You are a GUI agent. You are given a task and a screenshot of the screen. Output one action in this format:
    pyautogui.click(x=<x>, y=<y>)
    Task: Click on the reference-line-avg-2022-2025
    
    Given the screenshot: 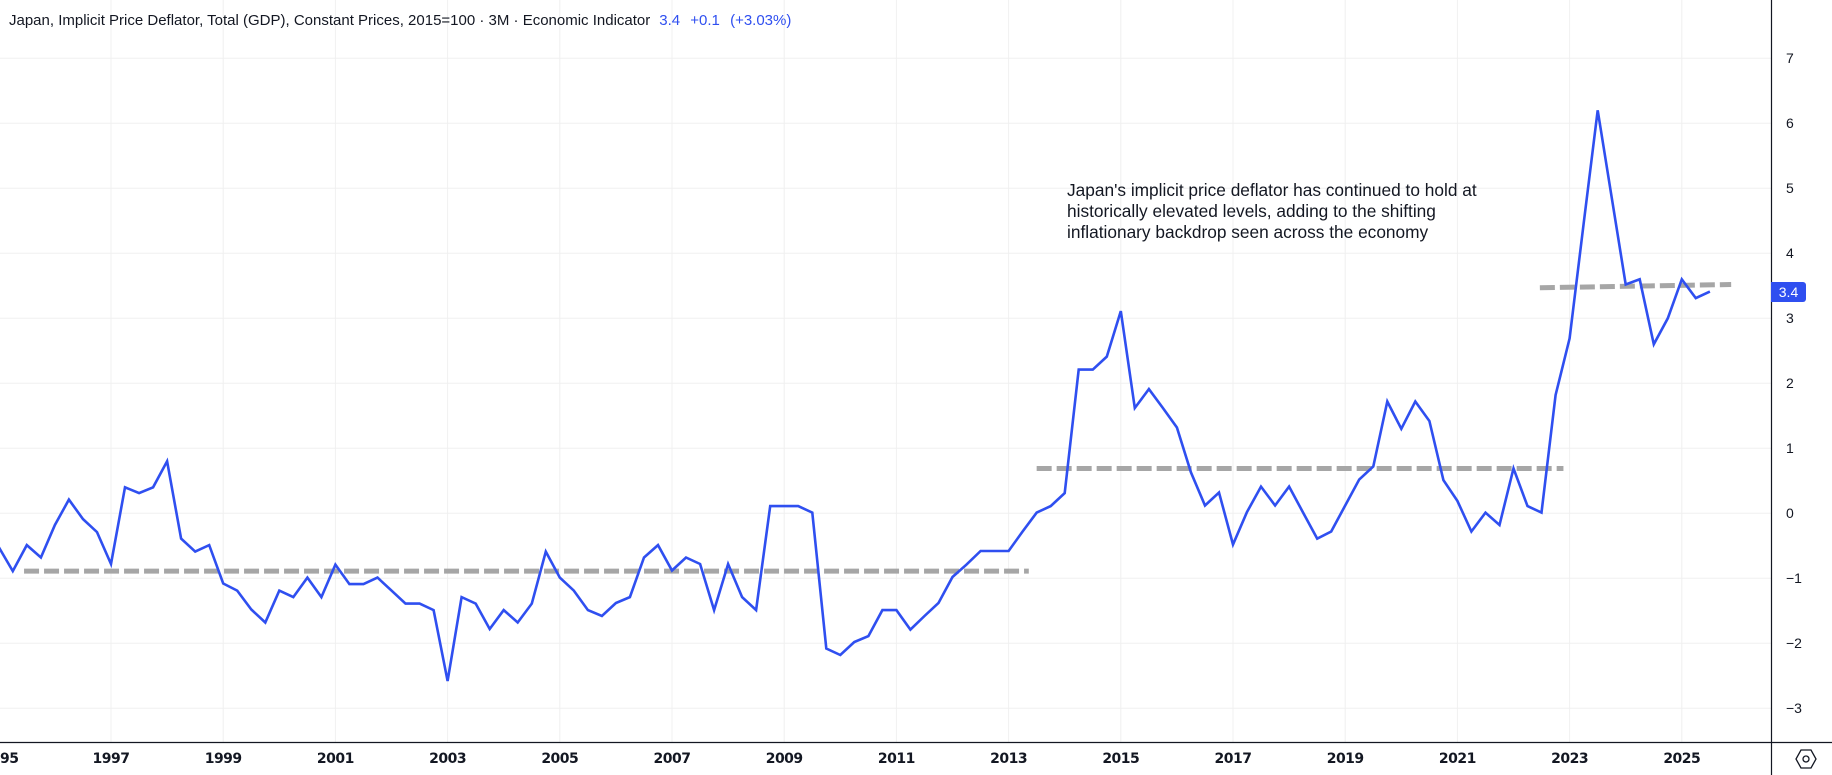 What is the action you would take?
    pyautogui.click(x=1635, y=286)
    